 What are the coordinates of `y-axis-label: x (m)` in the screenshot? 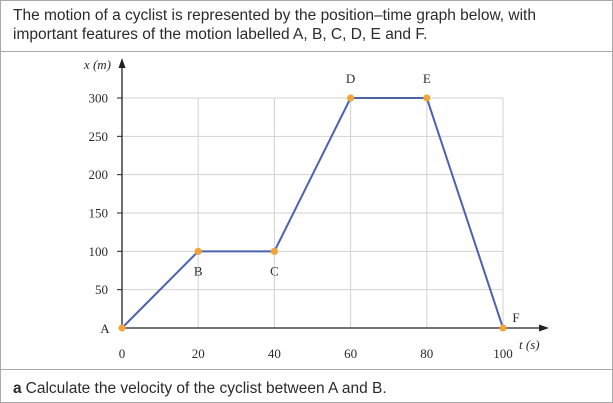 It's located at (97, 64).